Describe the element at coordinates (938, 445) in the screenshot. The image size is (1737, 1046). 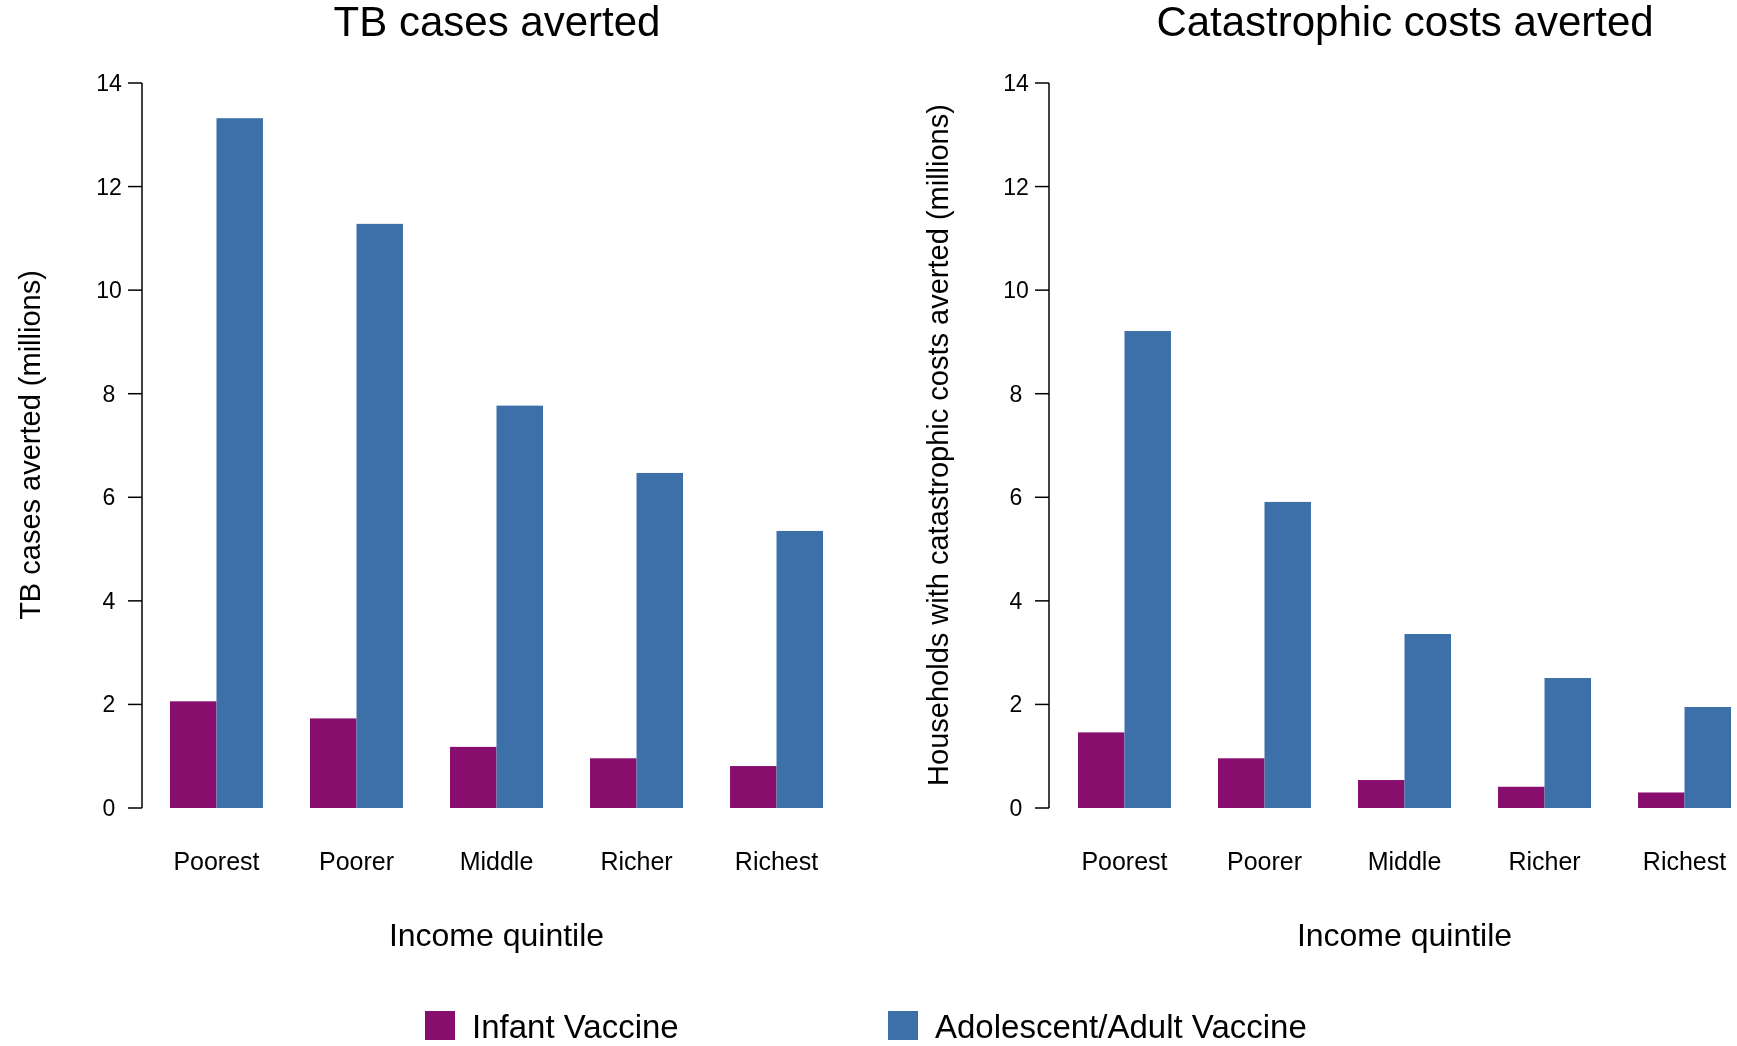
I see `y-axis-title: Households with catastrophic costs averted (millions)` at that location.